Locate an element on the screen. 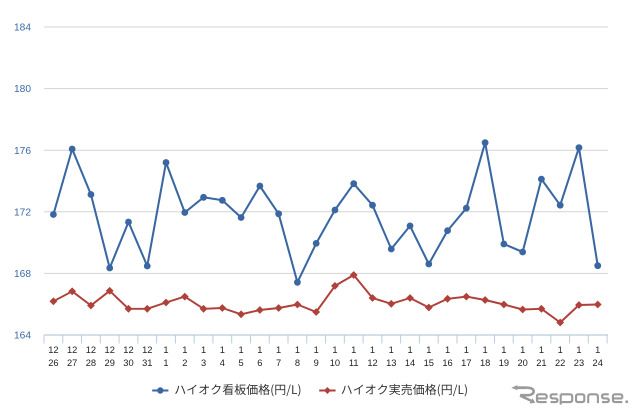  svg-text: 19 is located at coordinates (504, 363).